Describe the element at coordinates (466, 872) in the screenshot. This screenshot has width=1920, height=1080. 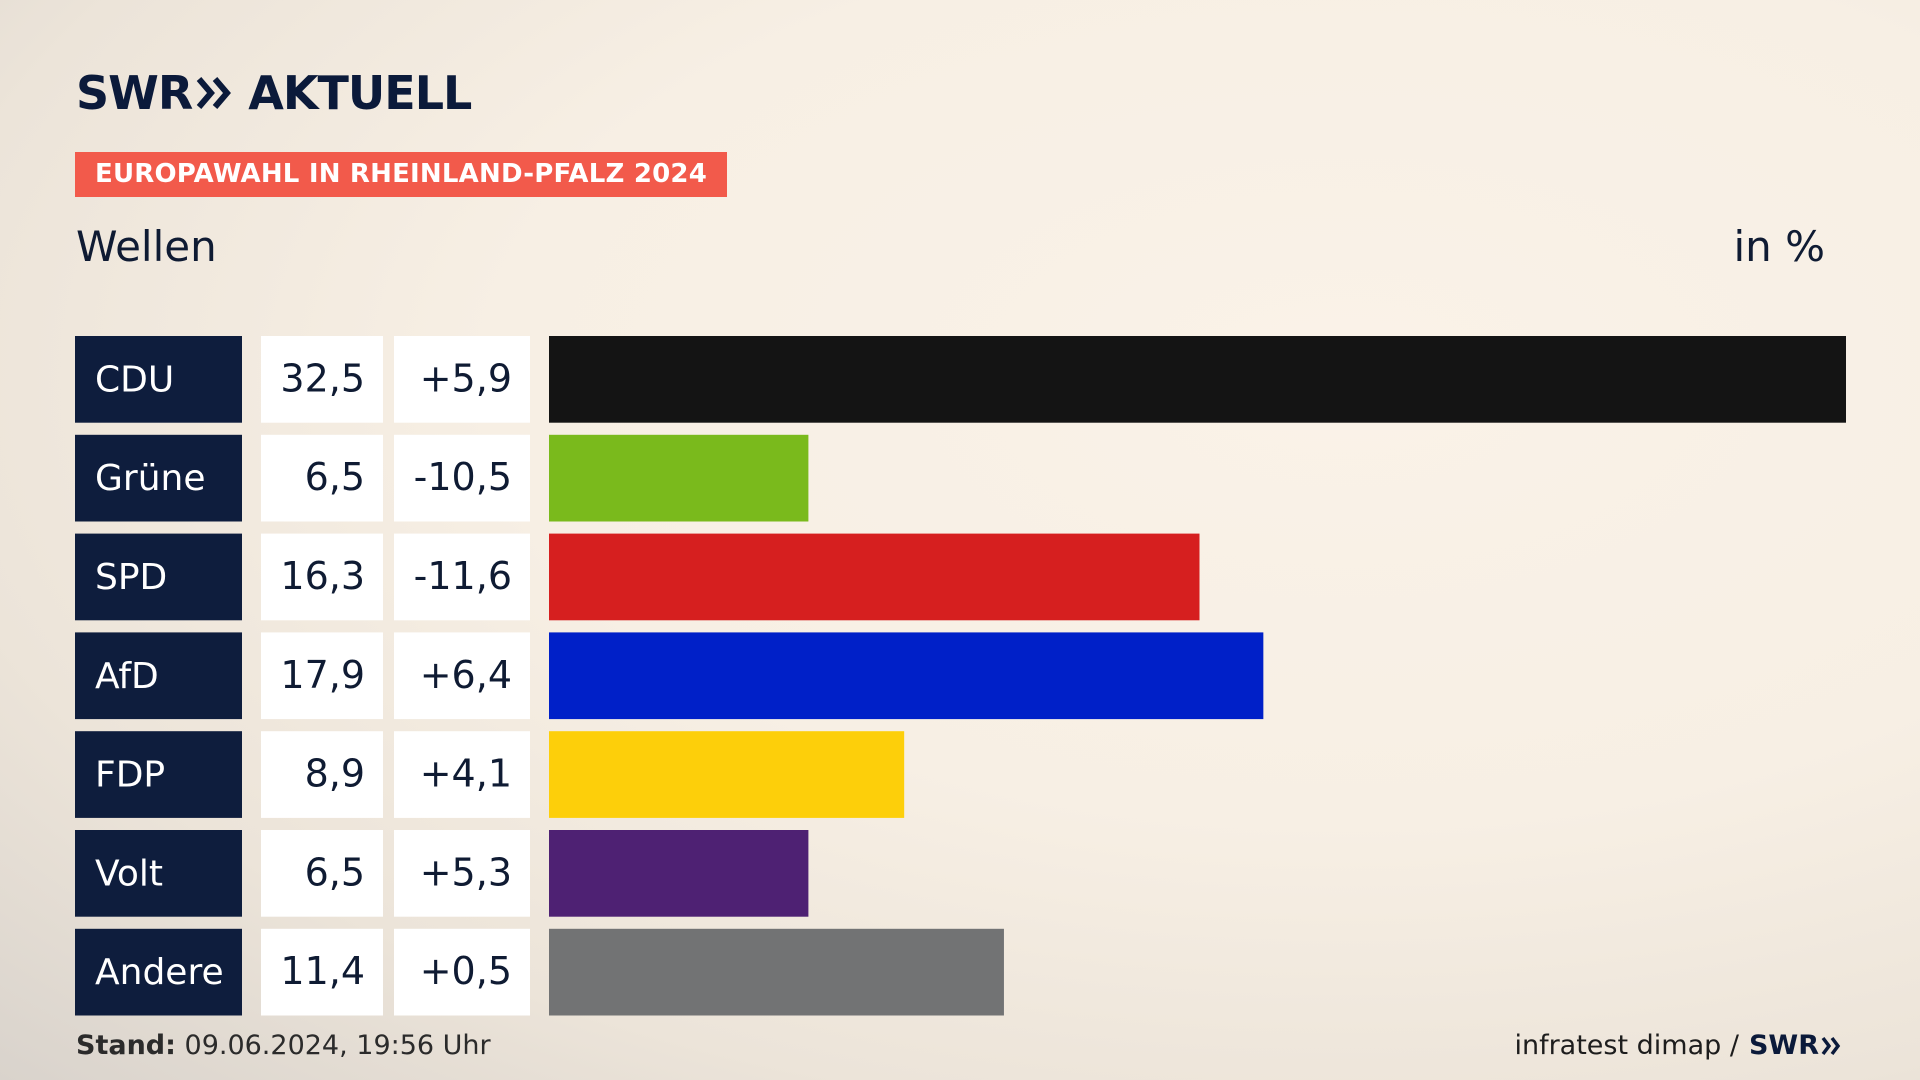
I see `change-label: +5,3` at that location.